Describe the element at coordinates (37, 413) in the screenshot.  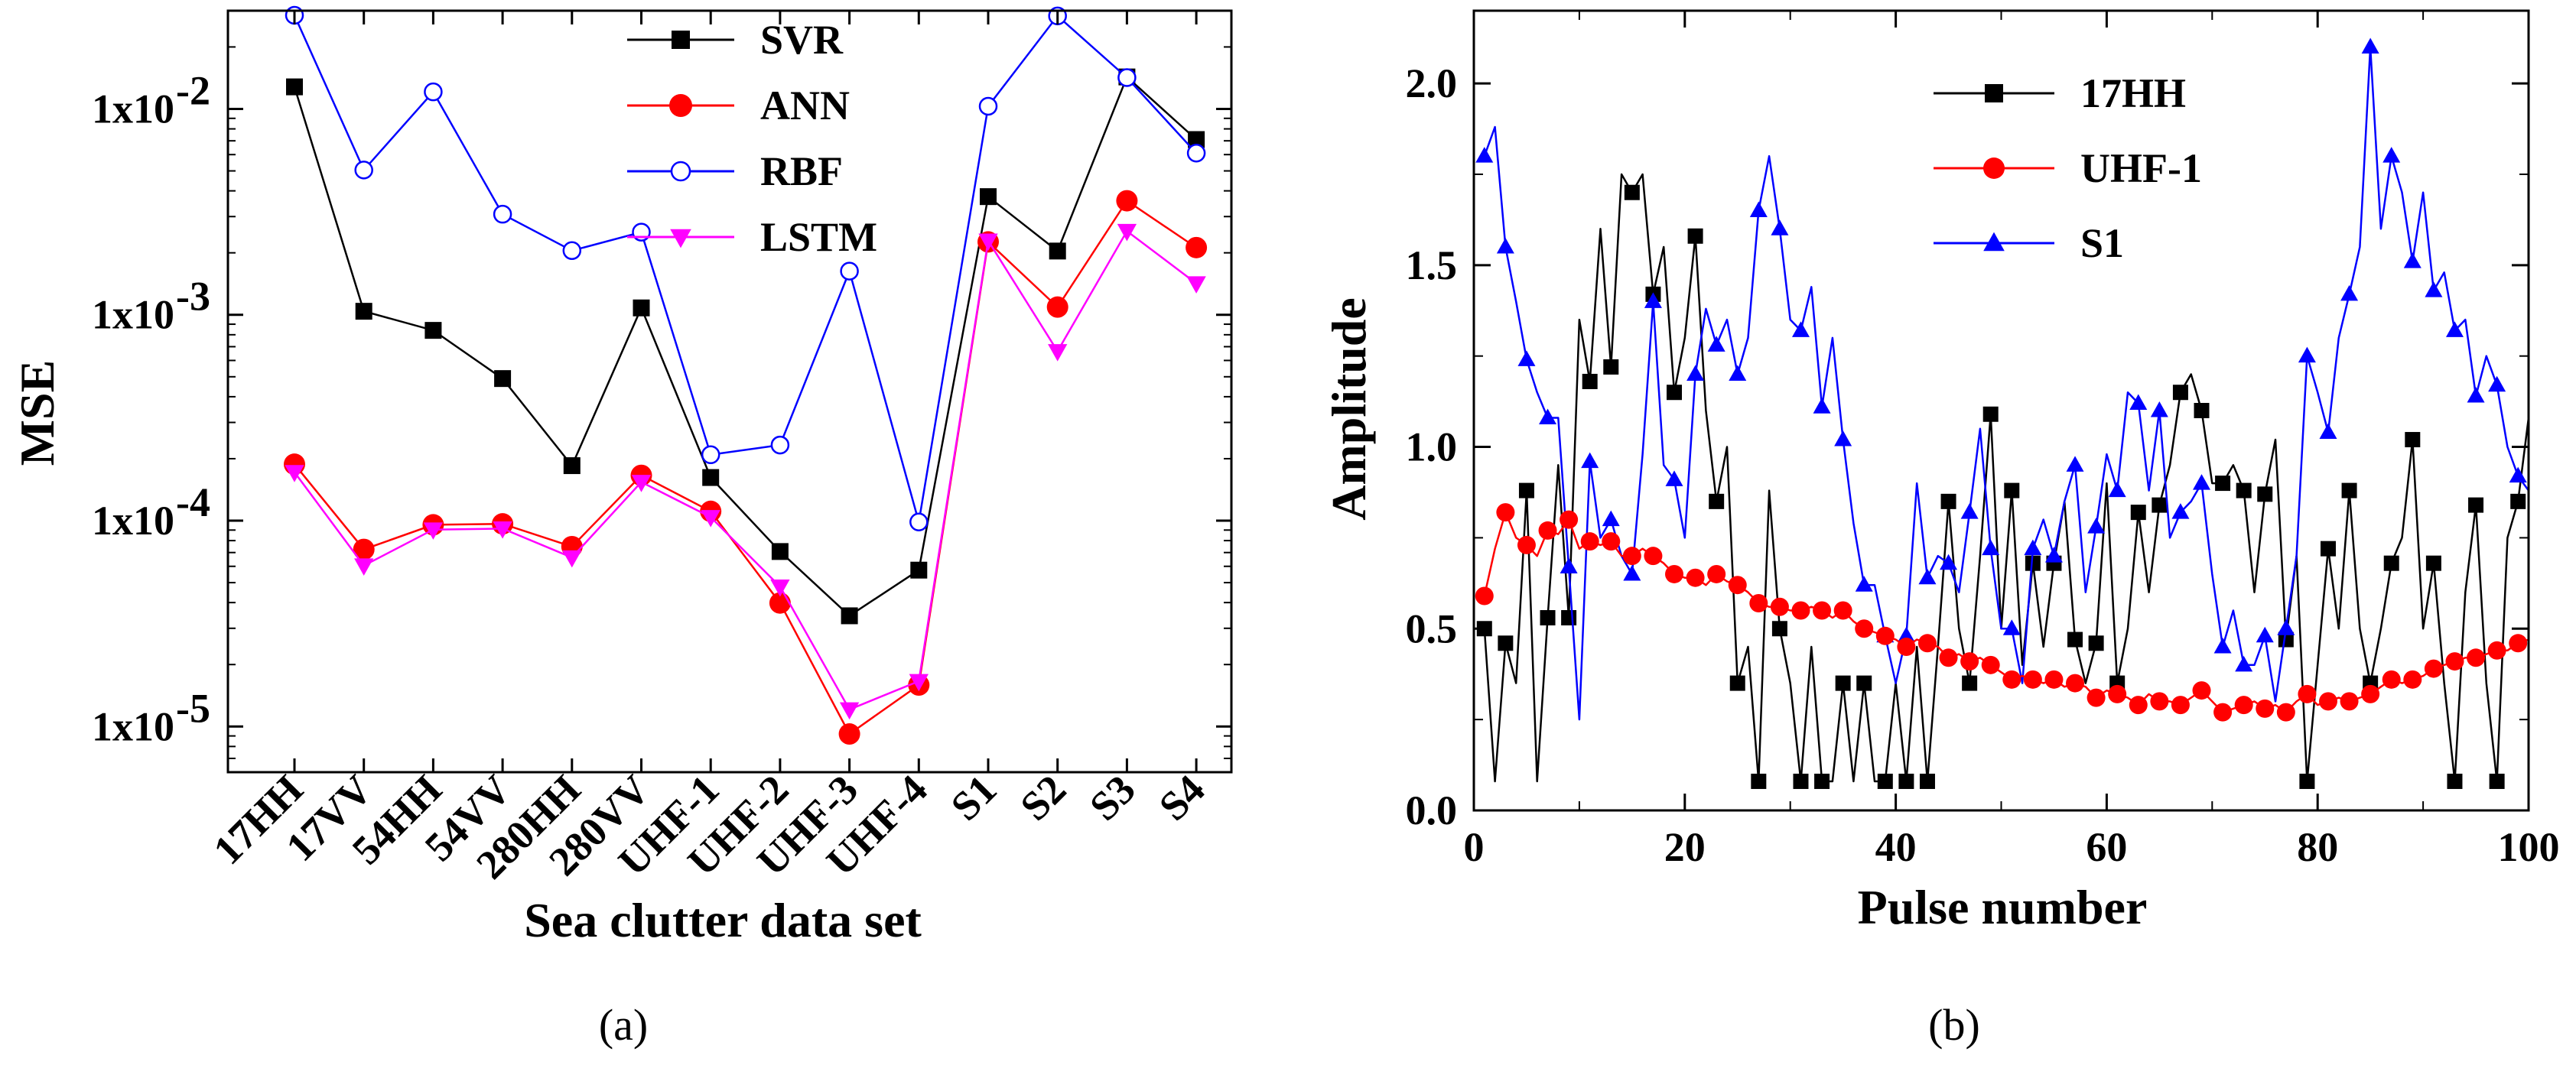
I see `y-axis-label-a: MSE` at that location.